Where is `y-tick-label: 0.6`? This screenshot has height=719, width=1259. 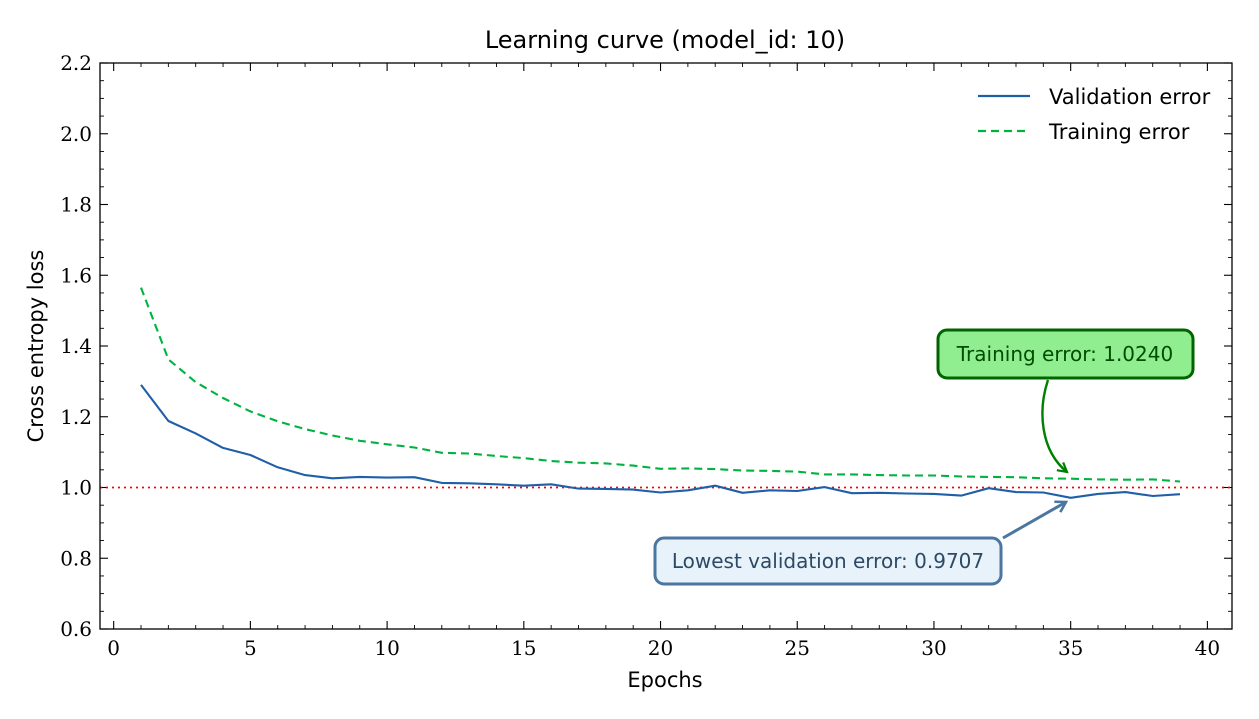 y-tick-label: 0.6 is located at coordinates (76, 629).